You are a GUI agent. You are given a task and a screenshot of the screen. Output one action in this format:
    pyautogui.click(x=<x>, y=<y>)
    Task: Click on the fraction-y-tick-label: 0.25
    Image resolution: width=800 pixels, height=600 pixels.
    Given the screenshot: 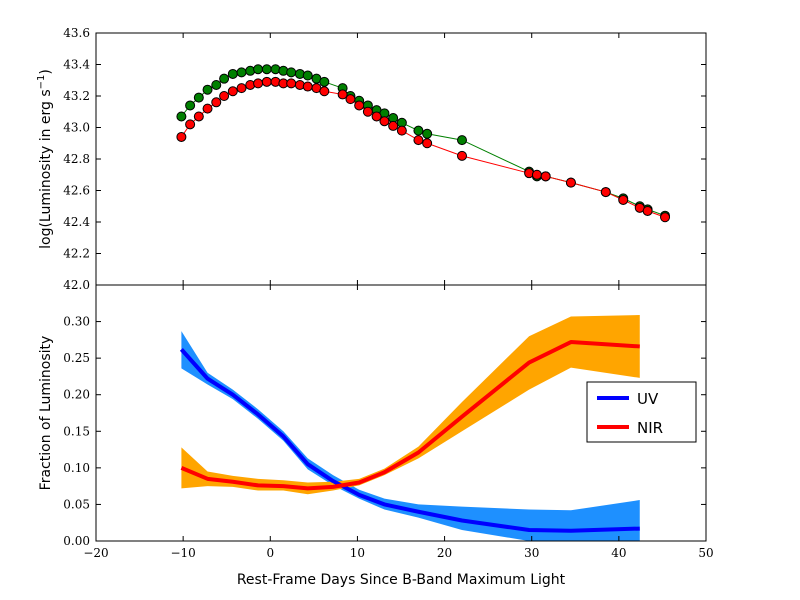 What is the action you would take?
    pyautogui.click(x=76, y=358)
    